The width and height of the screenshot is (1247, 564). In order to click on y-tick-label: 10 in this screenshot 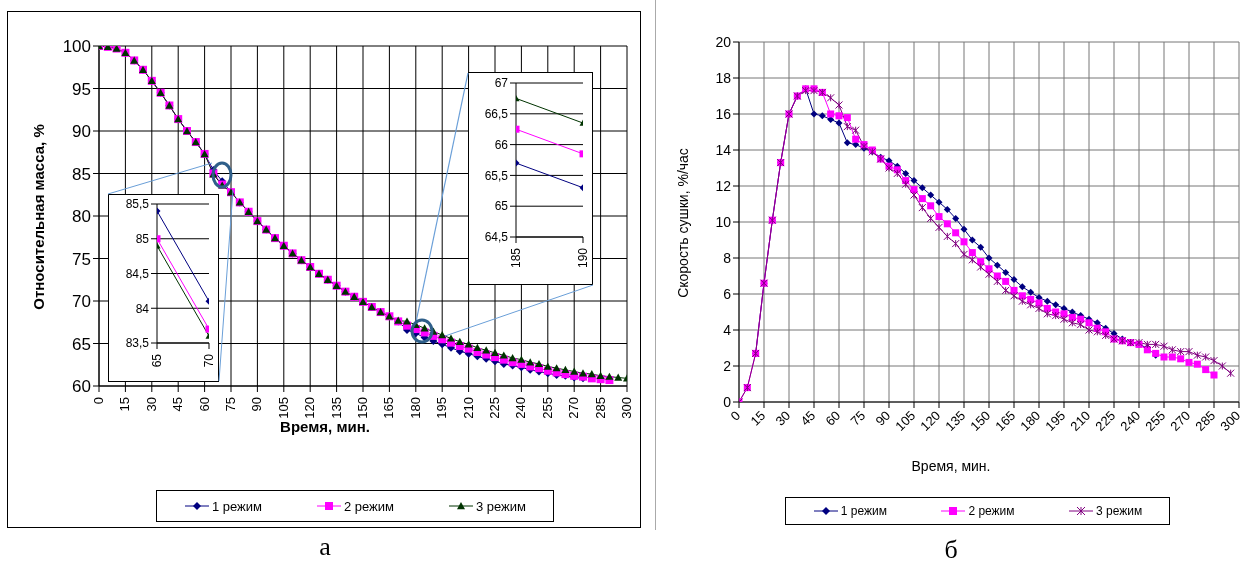, I will do `click(723, 221)`.